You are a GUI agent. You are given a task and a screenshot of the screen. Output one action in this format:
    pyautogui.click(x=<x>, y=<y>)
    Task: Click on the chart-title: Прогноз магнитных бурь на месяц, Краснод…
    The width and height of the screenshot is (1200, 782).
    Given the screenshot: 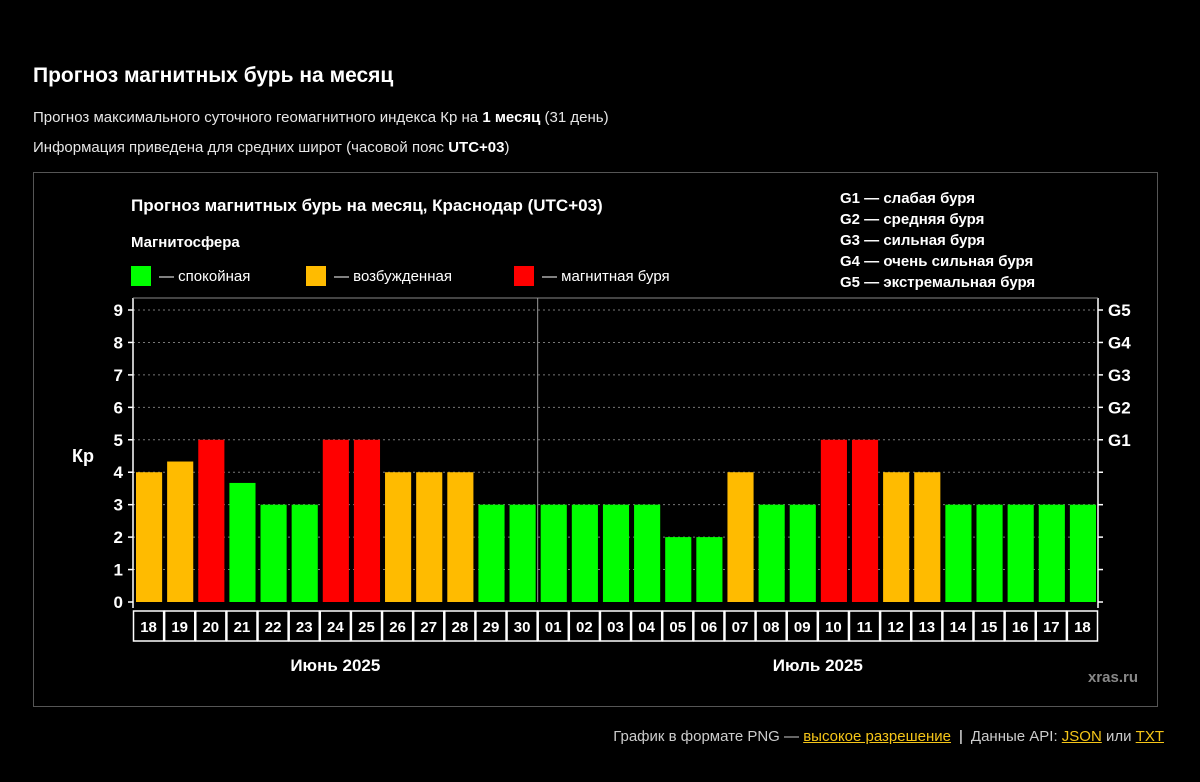 What is the action you would take?
    pyautogui.click(x=367, y=205)
    